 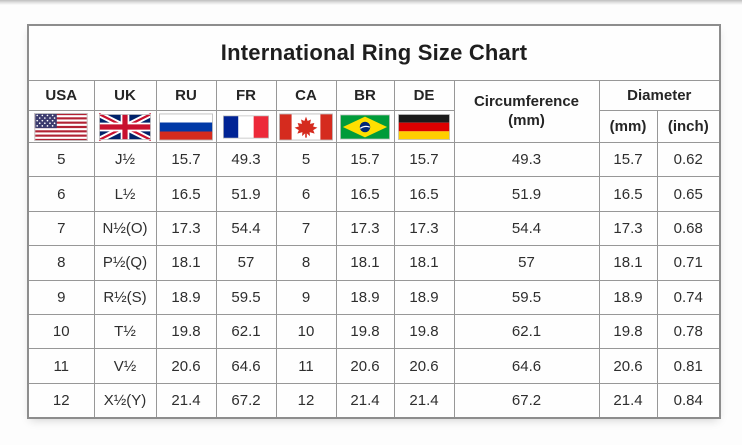 What do you see at coordinates (246, 228) in the screenshot?
I see `cell-fr: 54.4` at bounding box center [246, 228].